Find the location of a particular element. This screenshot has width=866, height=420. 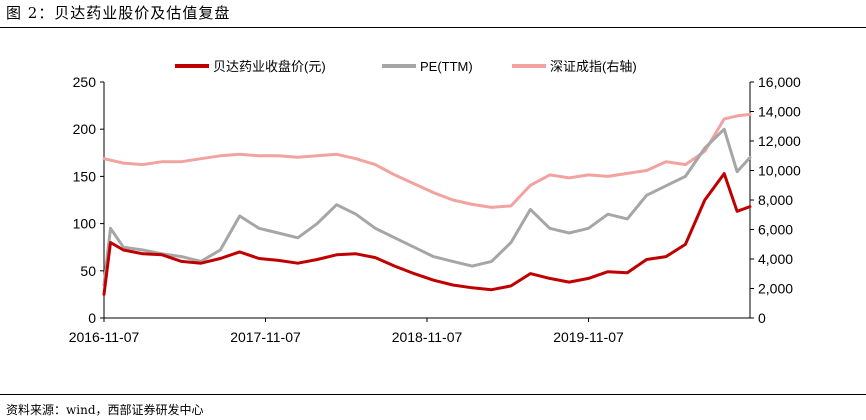

right-tick-label: 6,000 is located at coordinates (775, 230).